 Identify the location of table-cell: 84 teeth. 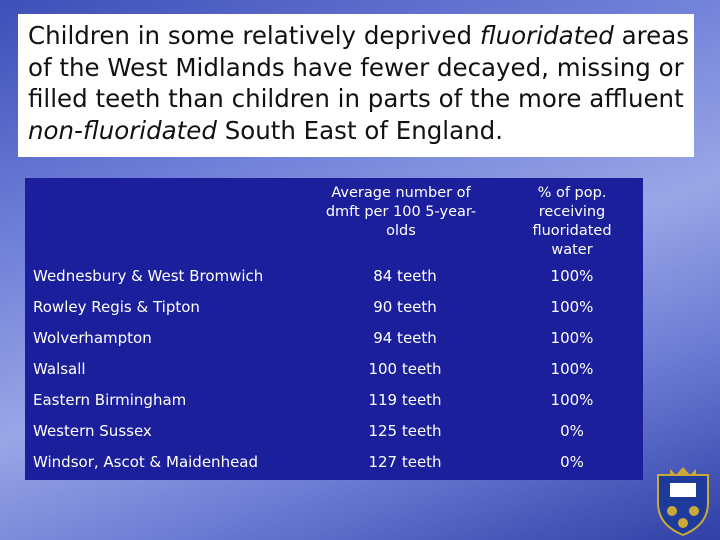
(405, 276).